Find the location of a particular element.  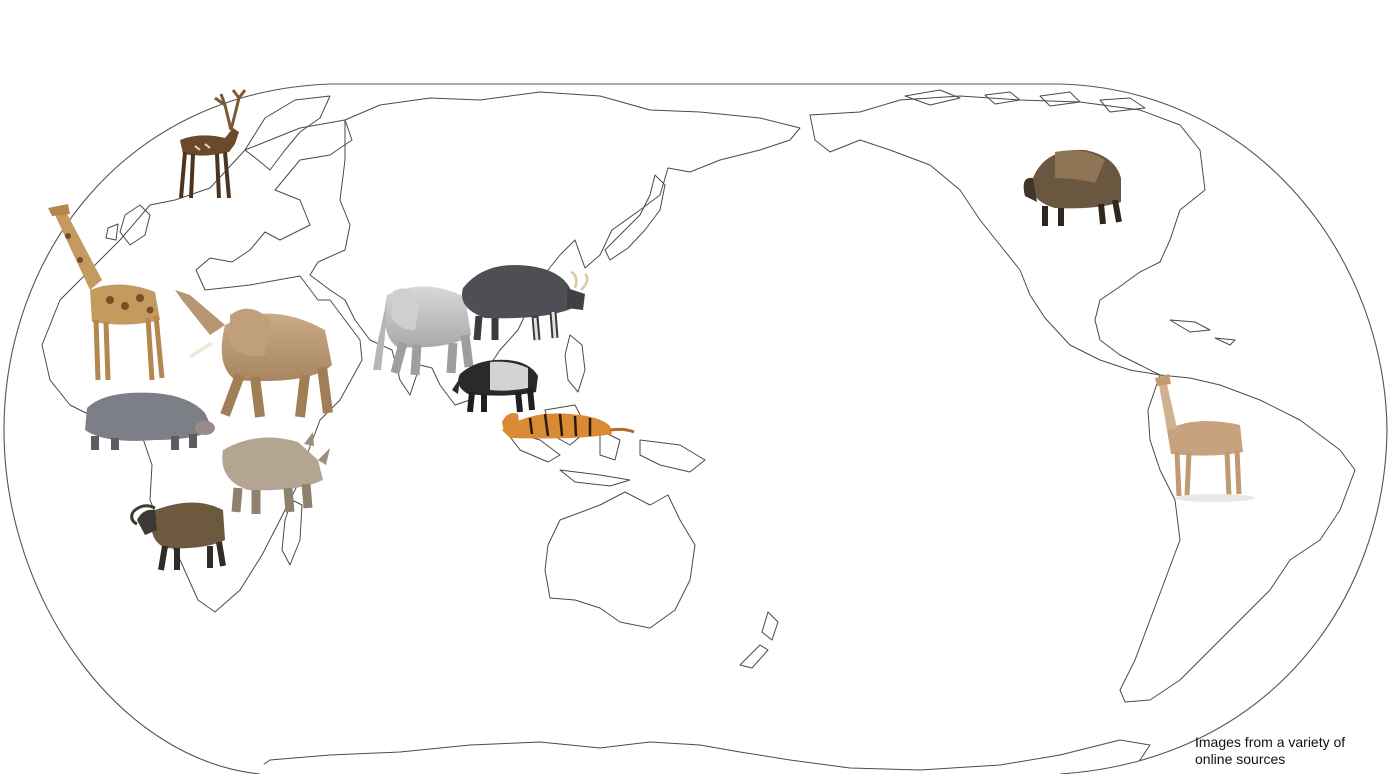

giraffe-icon is located at coordinates (106, 292).